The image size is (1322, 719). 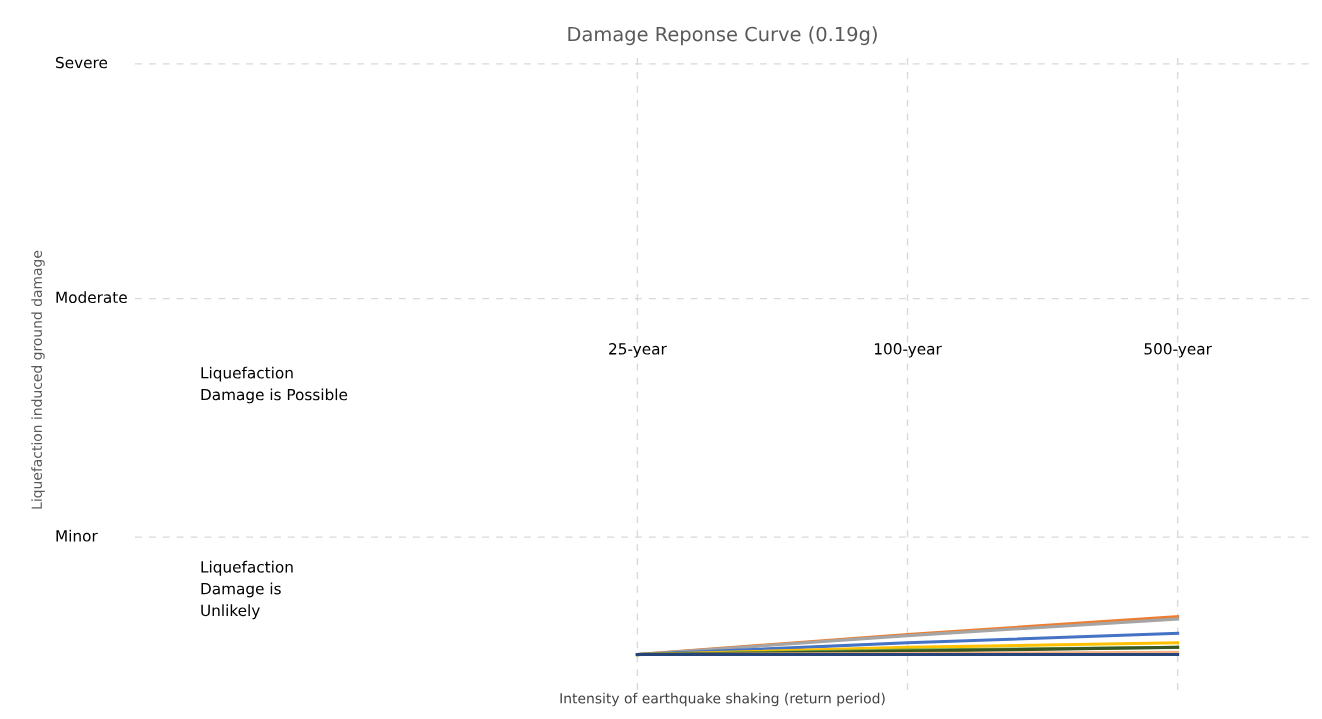 I want to click on x-tick-label: 25-year, so click(x=638, y=350).